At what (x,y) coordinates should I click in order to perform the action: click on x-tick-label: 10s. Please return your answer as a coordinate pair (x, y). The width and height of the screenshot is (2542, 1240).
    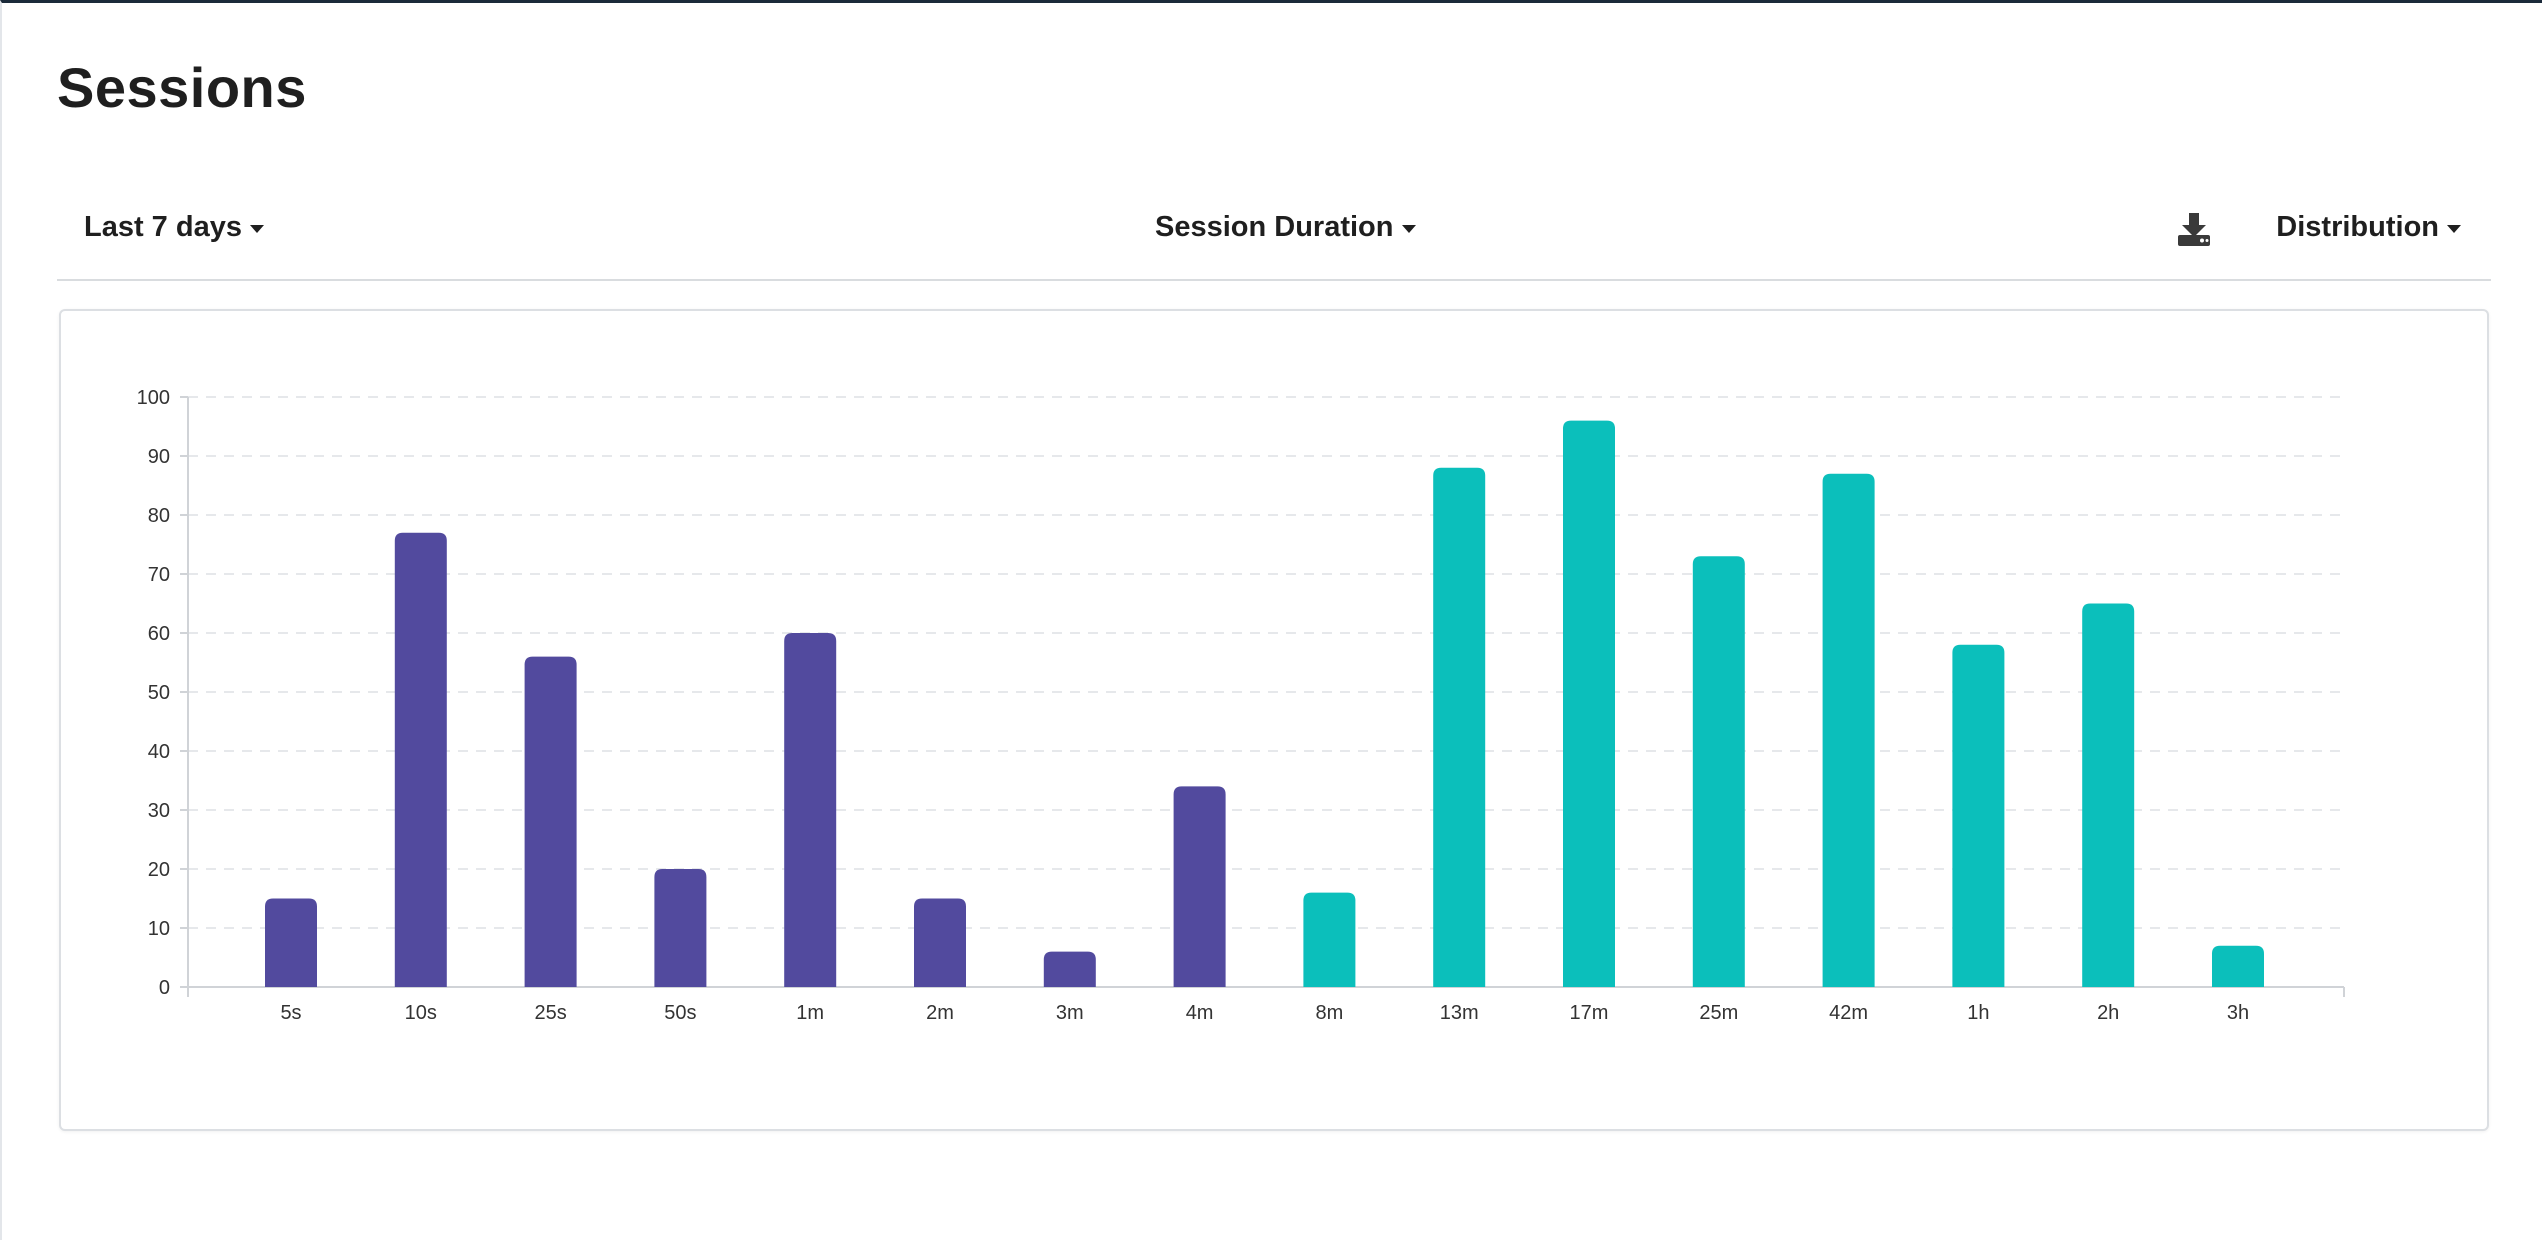
    Looking at the image, I should click on (421, 1013).